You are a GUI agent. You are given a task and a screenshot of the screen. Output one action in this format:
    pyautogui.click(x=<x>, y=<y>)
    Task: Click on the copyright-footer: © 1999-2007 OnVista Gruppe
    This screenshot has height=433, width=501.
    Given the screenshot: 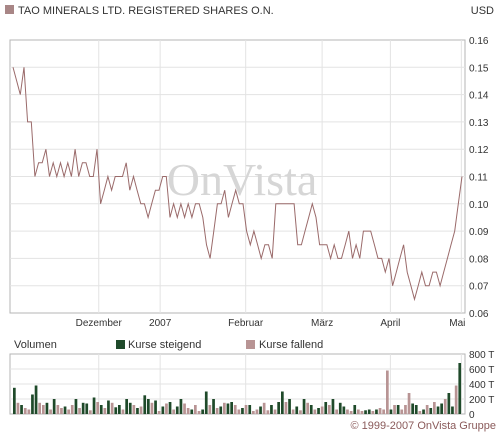 What is the action you would take?
    pyautogui.click(x=424, y=426)
    